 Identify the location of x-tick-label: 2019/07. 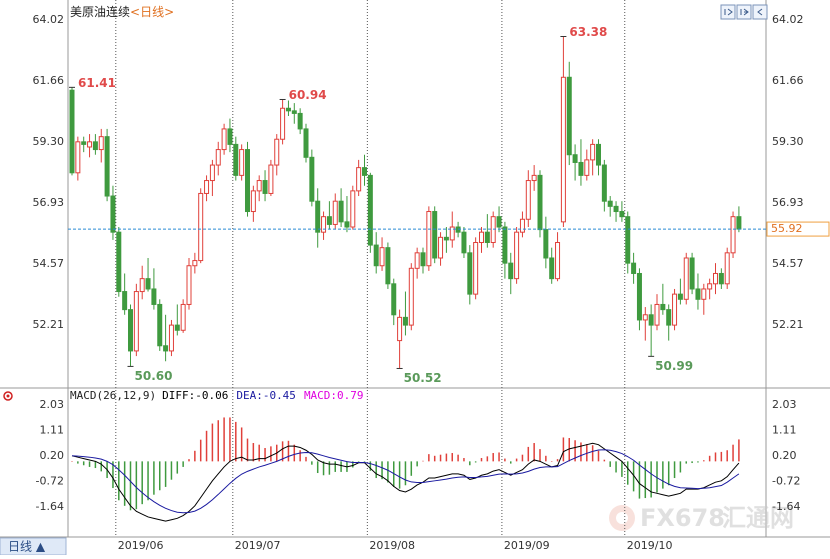
(258, 545).